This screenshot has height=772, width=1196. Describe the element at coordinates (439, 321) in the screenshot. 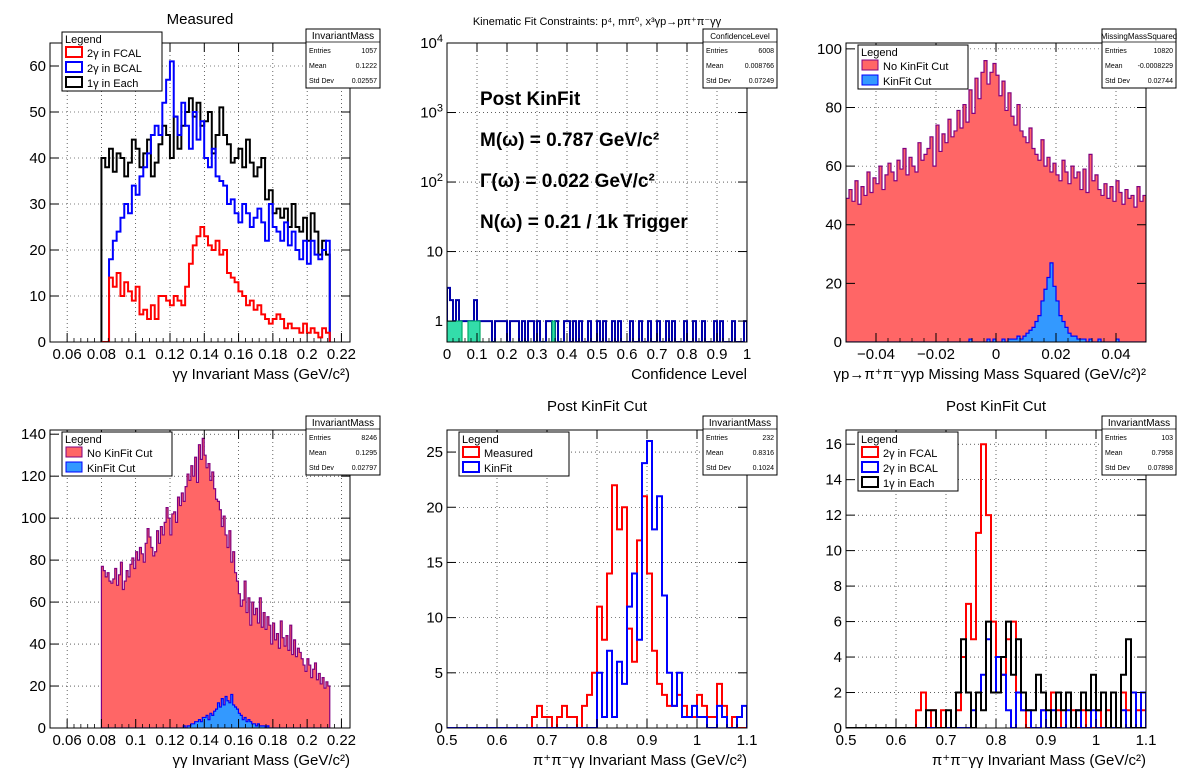

I see `y-tick-label: 1` at that location.